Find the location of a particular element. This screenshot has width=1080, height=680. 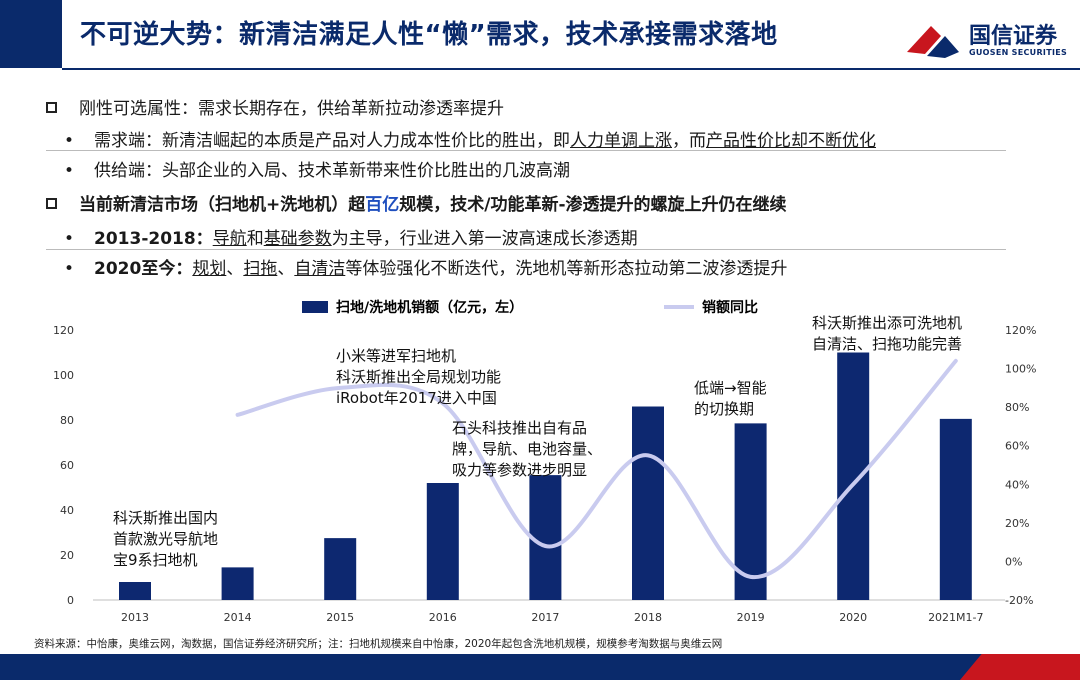

section1-bullet-supply: • 供给端：头部企业的入局、技术革新带来性价比胜出的几波高潮 is located at coordinates (317, 171).